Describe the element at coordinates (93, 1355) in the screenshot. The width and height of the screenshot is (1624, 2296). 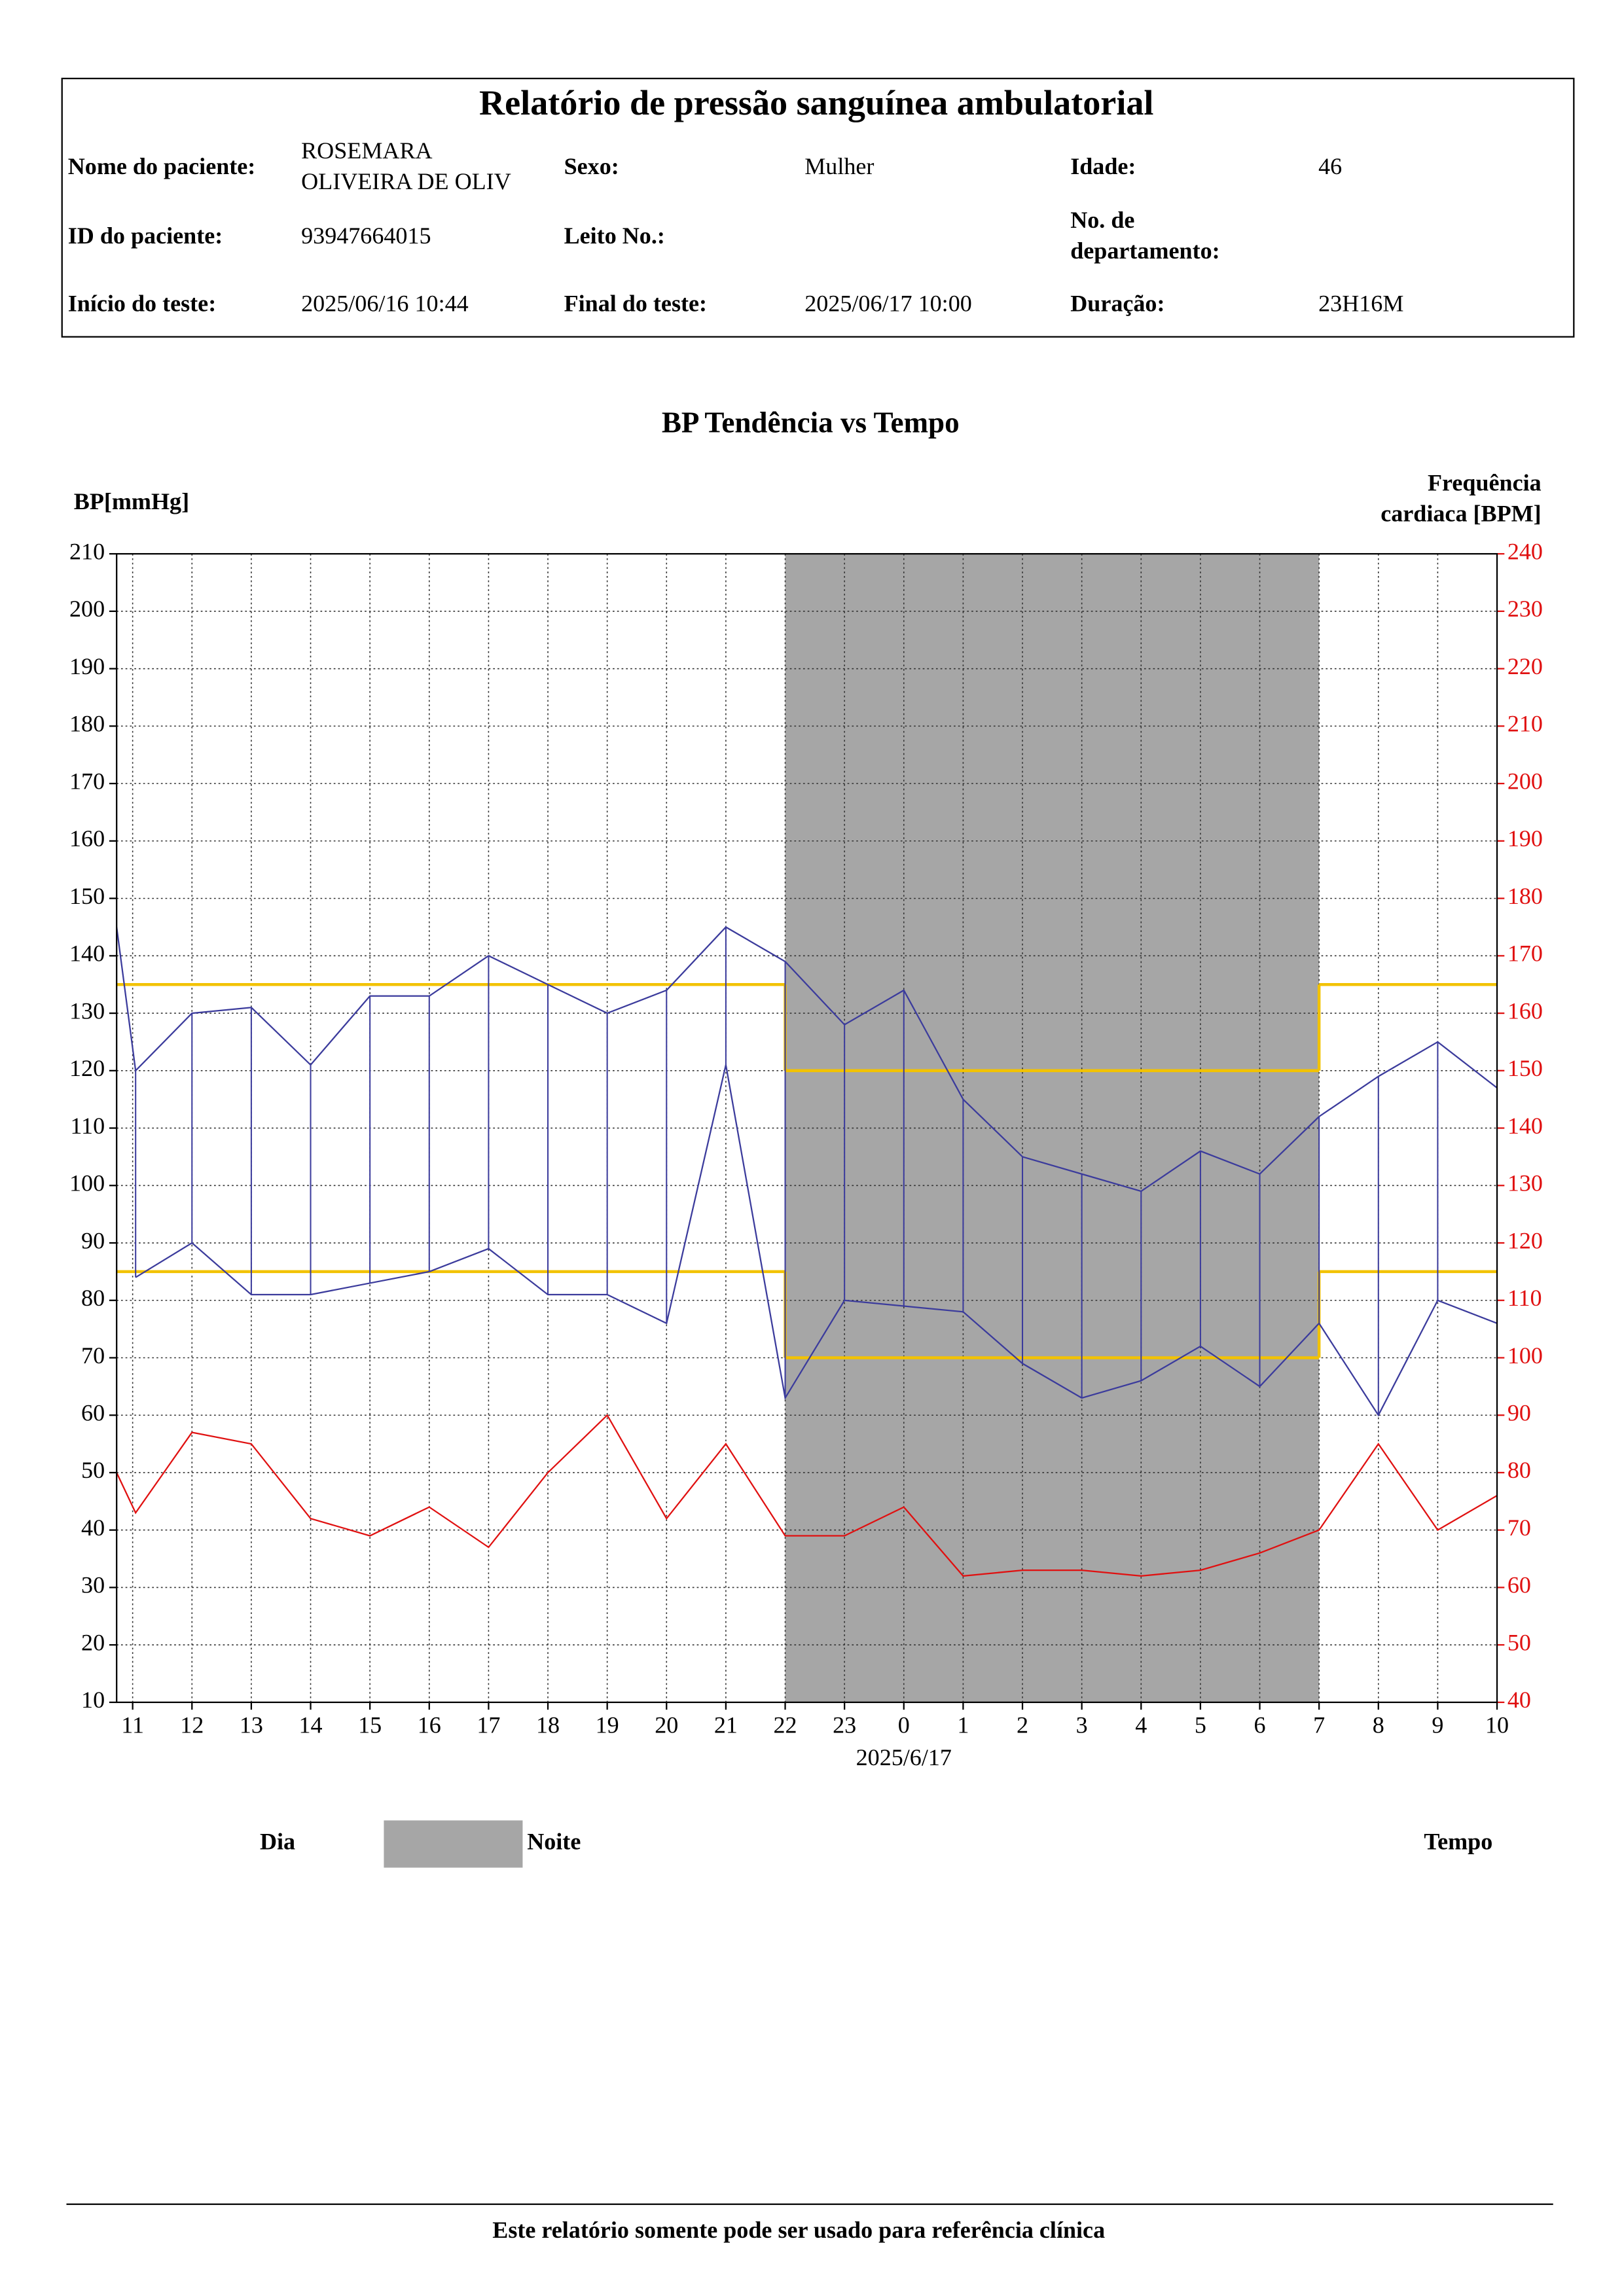
I see `y-tick-label: 70` at that location.